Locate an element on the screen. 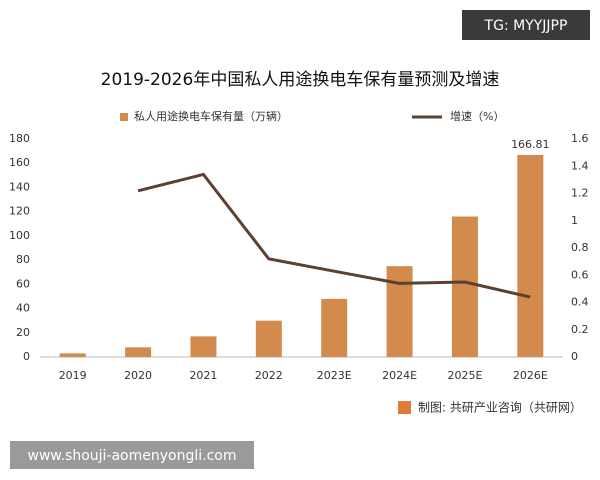 The image size is (600, 480). x-tick-label: 2023E is located at coordinates (334, 375).